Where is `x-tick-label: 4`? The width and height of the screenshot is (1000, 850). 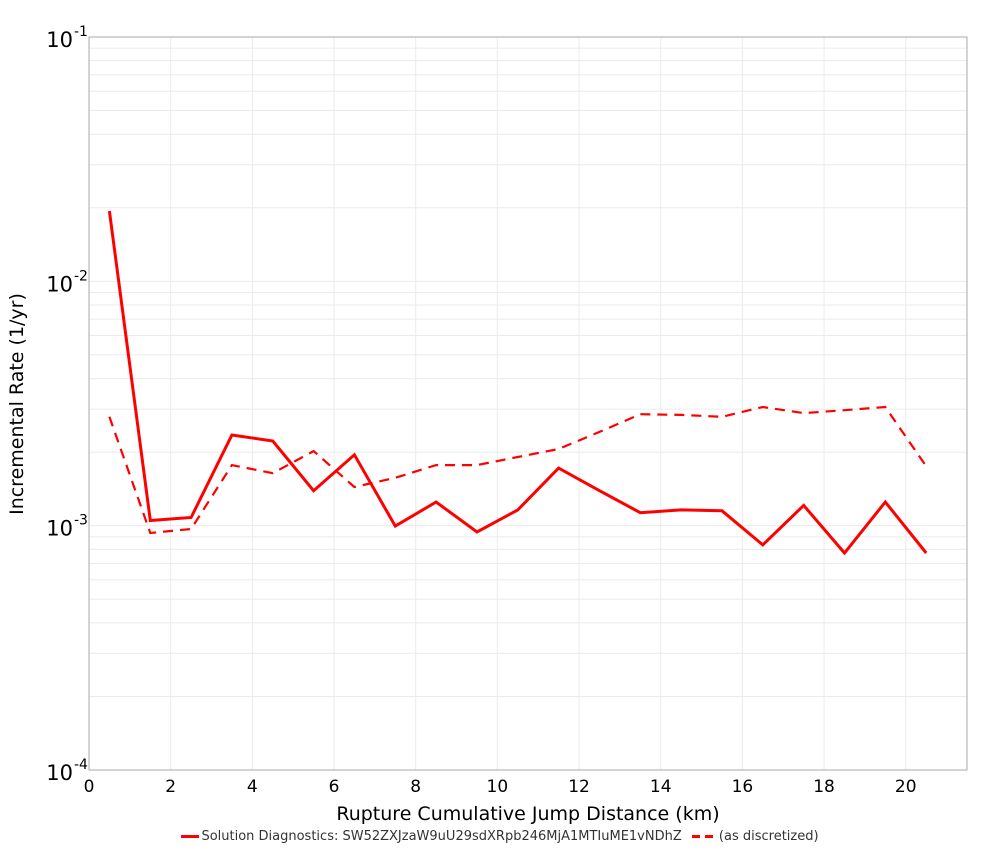 x-tick-label: 4 is located at coordinates (252, 787).